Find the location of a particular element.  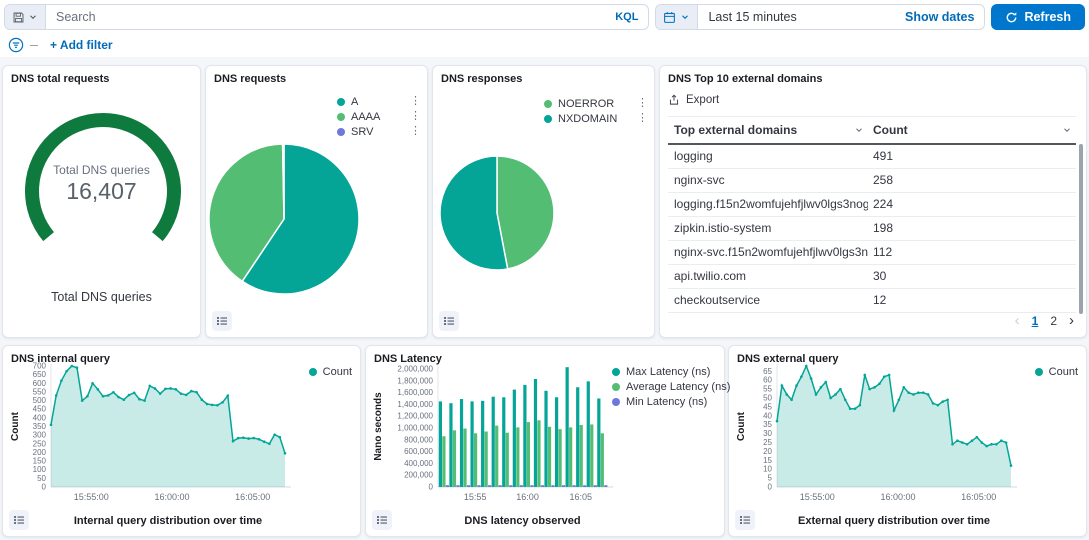

panel-title: DNS responses is located at coordinates (482, 79).